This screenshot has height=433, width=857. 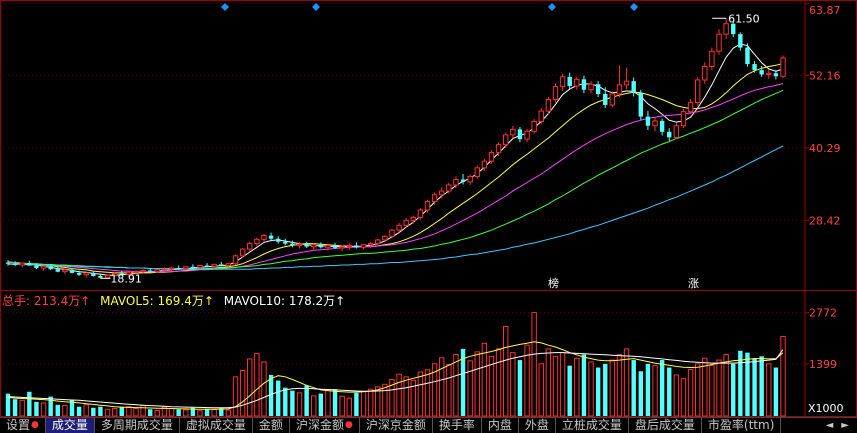 What do you see at coordinates (744, 18) in the screenshot?
I see `high-annotation: 61.50` at bounding box center [744, 18].